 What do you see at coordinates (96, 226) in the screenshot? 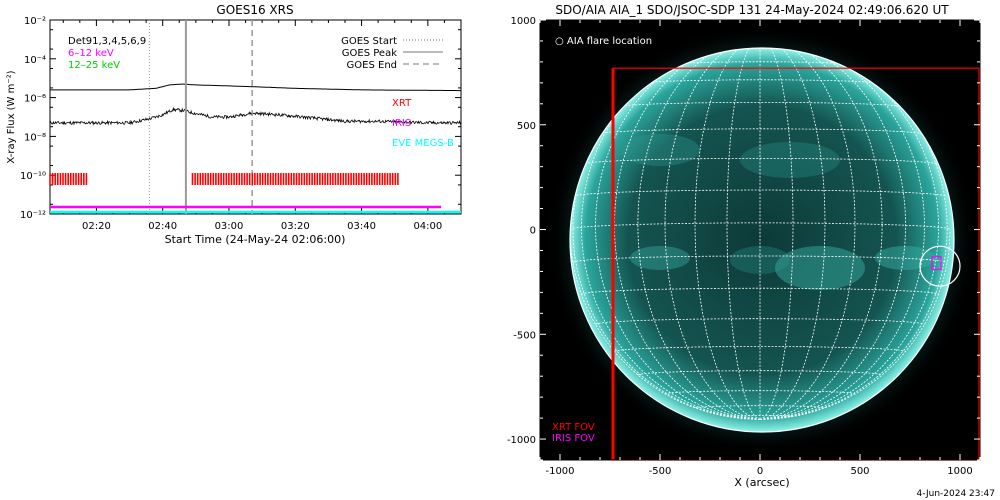
I see `x-tick-label: 02:20` at bounding box center [96, 226].